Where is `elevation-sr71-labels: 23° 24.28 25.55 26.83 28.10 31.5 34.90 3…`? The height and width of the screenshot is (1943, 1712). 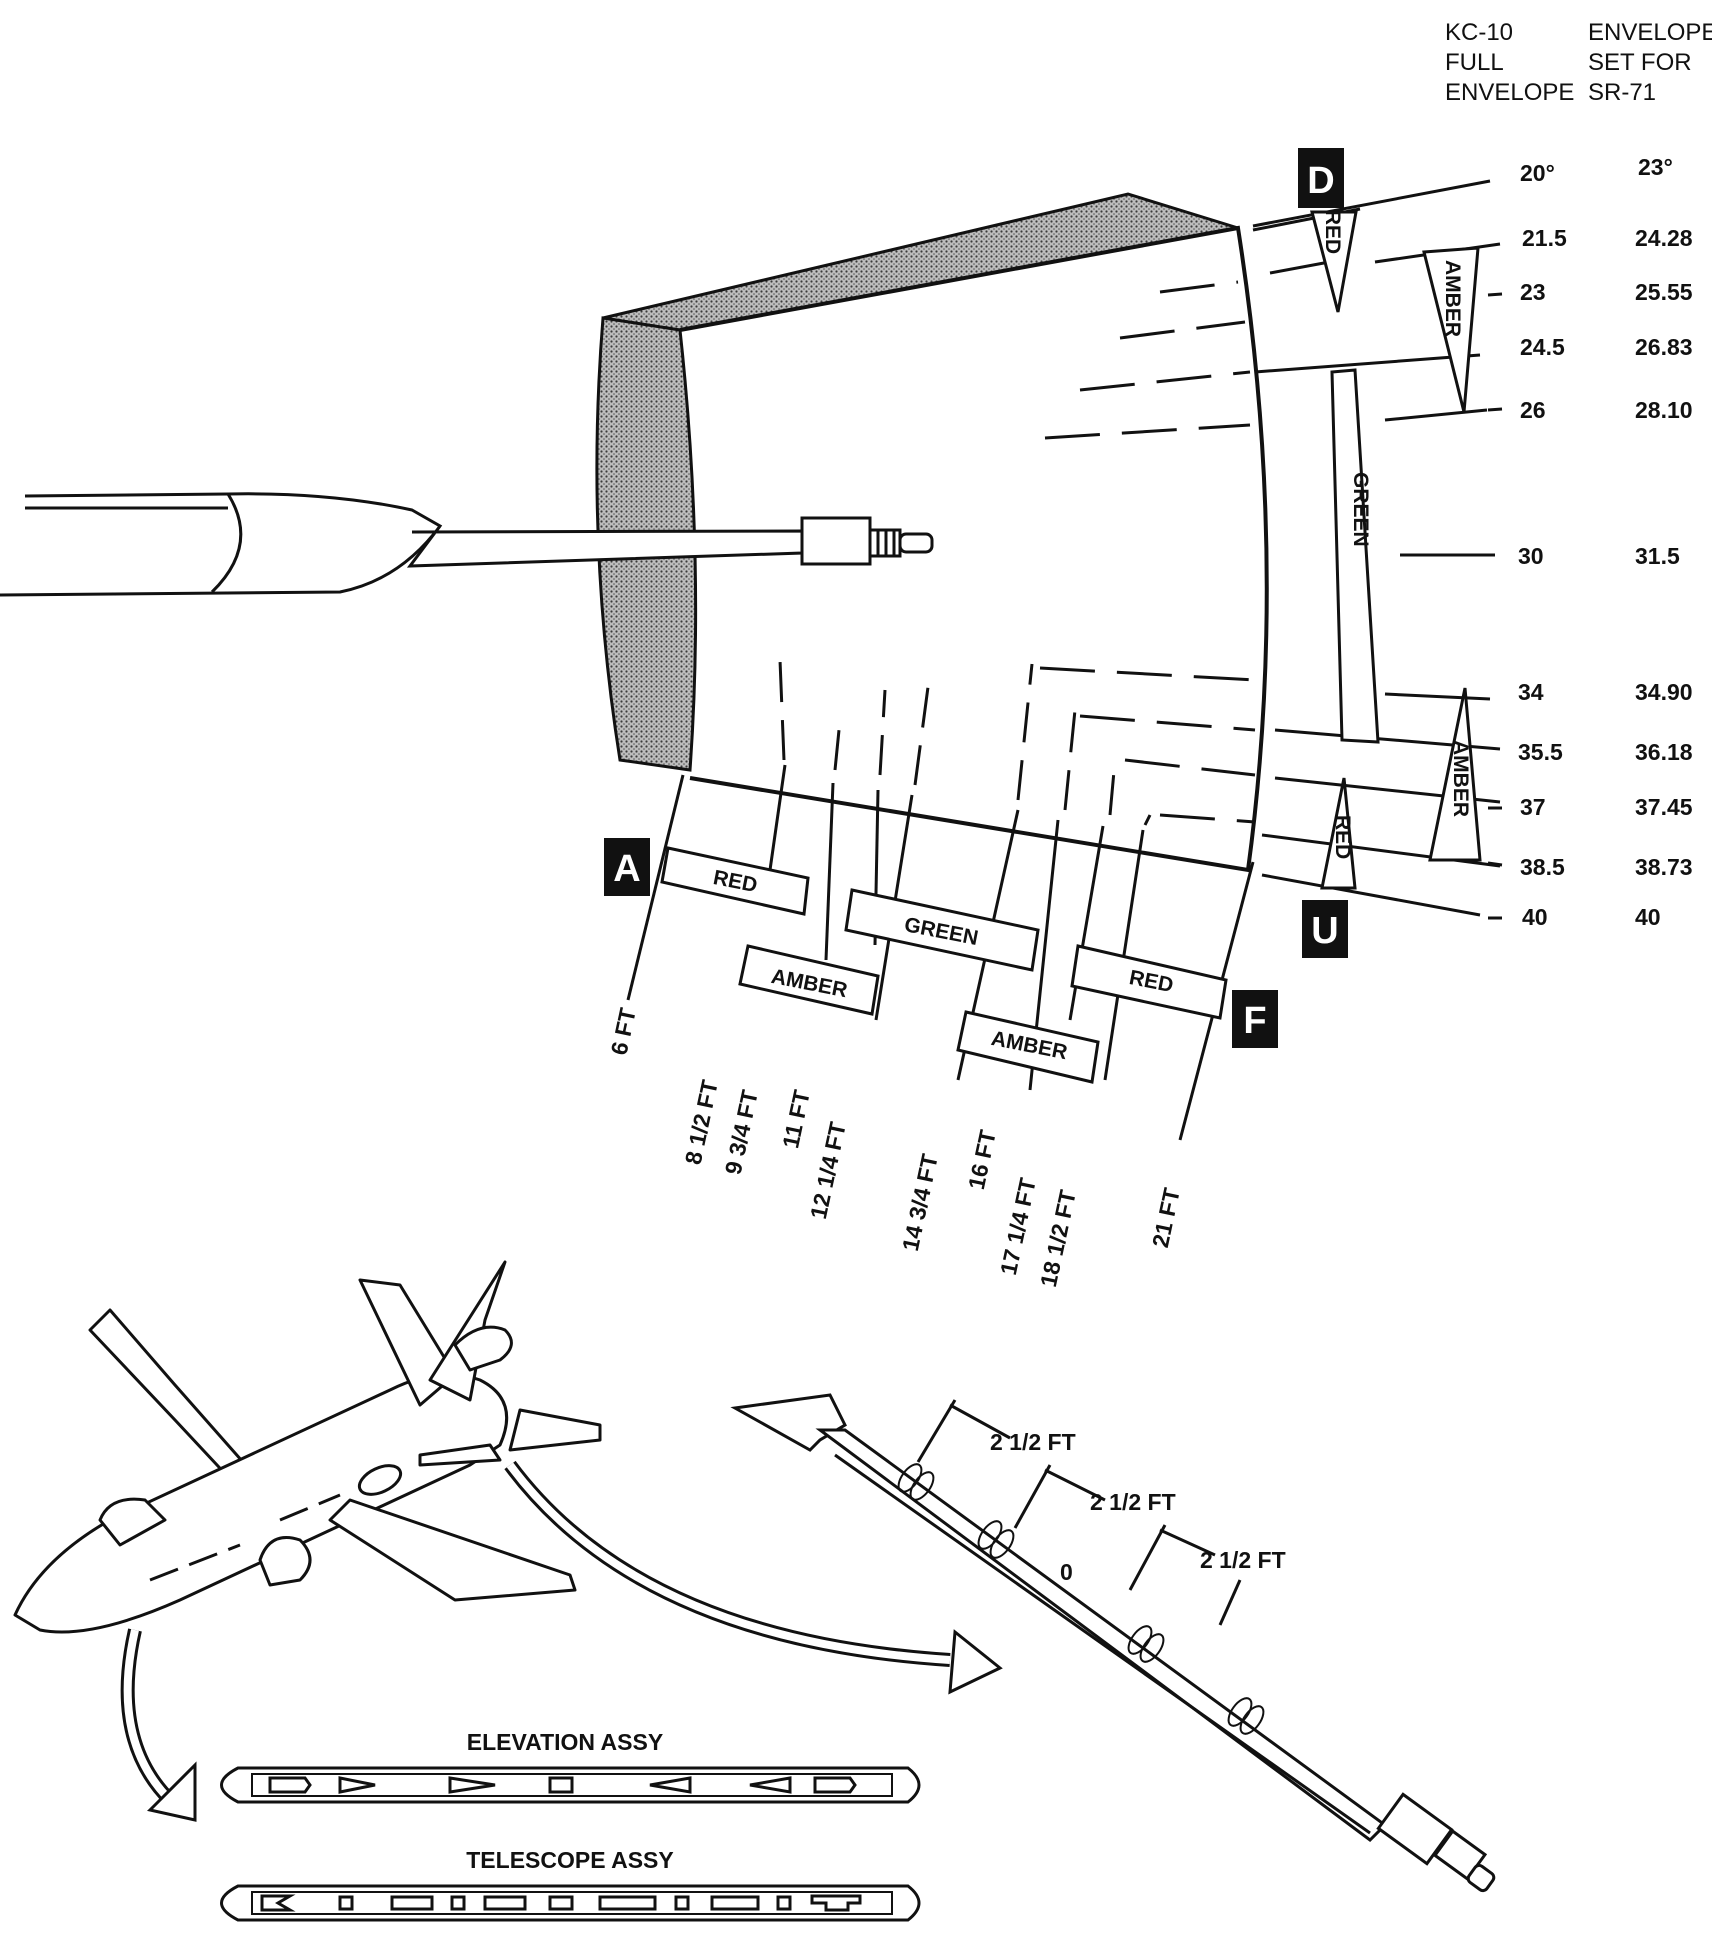 elevation-sr71-labels: 23° 24.28 25.55 26.83 28.10 31.5 34.90 3… is located at coordinates (1664, 542).